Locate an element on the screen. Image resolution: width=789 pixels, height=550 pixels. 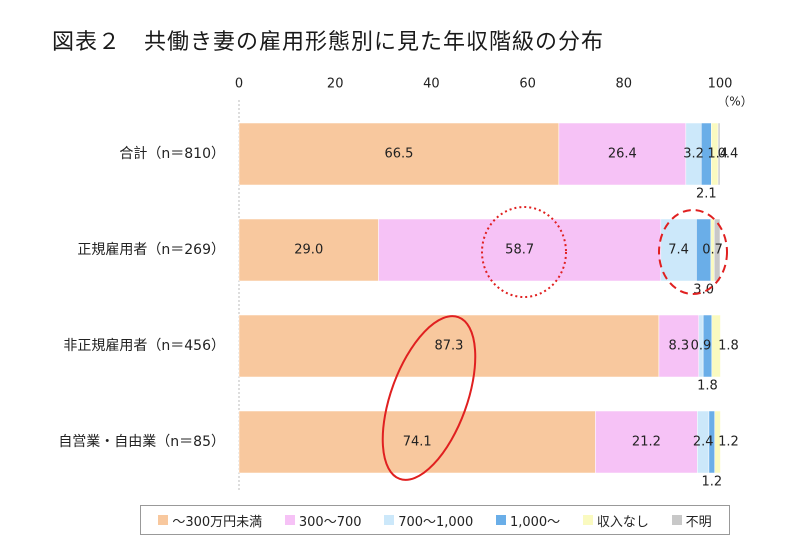
legend-item: 700～1,000 is located at coordinates (428, 520).